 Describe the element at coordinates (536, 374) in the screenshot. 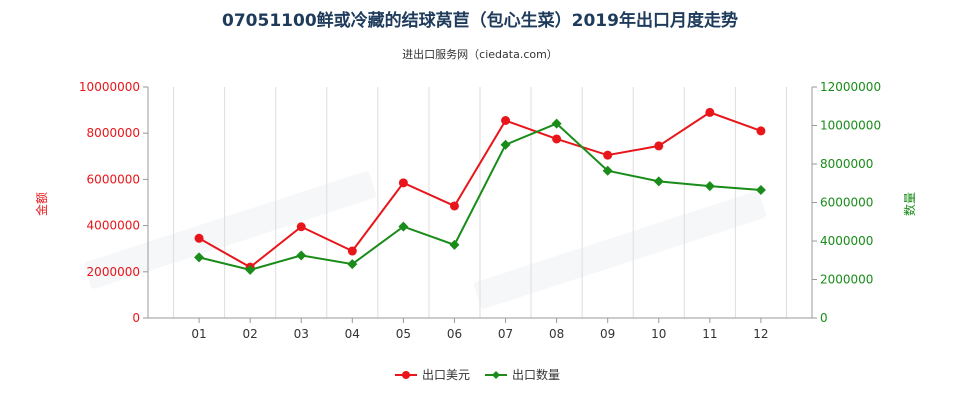

I see `legend-label: 出口数量` at that location.